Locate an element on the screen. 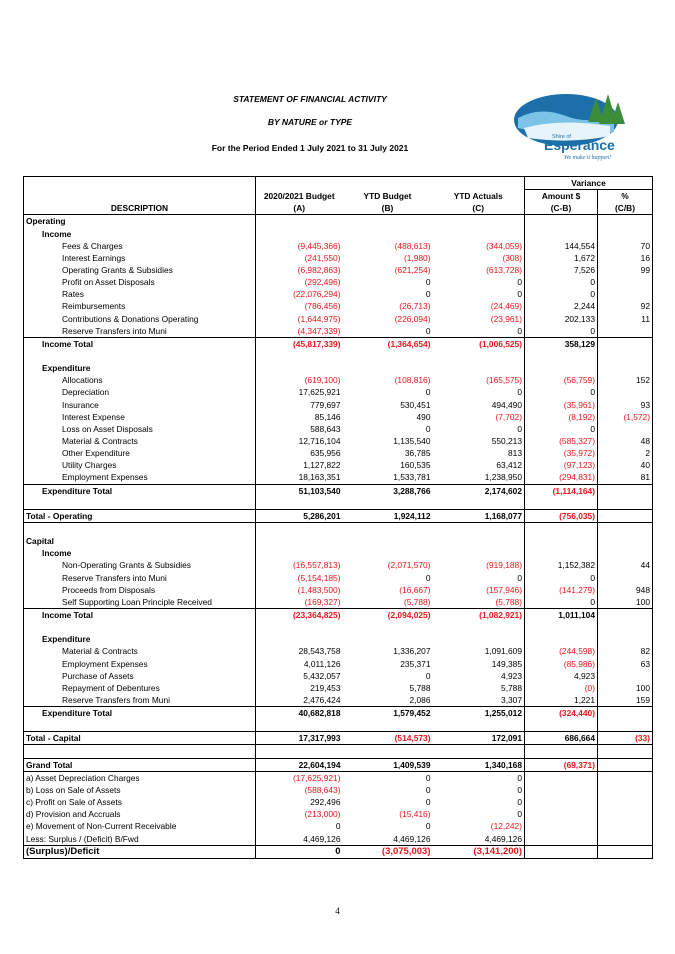 The height and width of the screenshot is (954, 675). variance-pct-cell: 948 is located at coordinates (625, 589).